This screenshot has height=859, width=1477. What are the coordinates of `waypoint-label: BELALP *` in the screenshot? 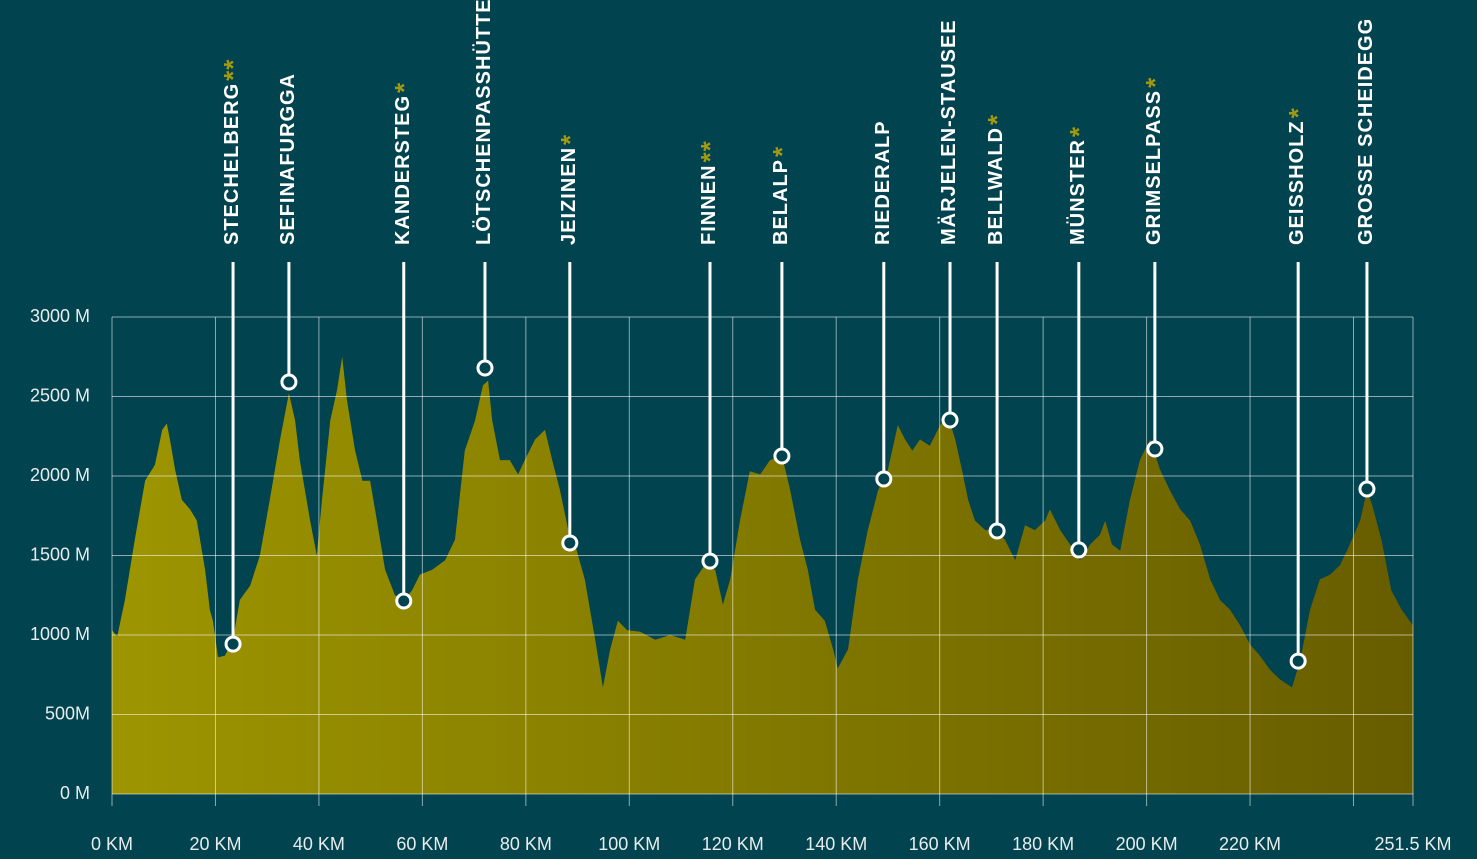 It's located at (782, 195).